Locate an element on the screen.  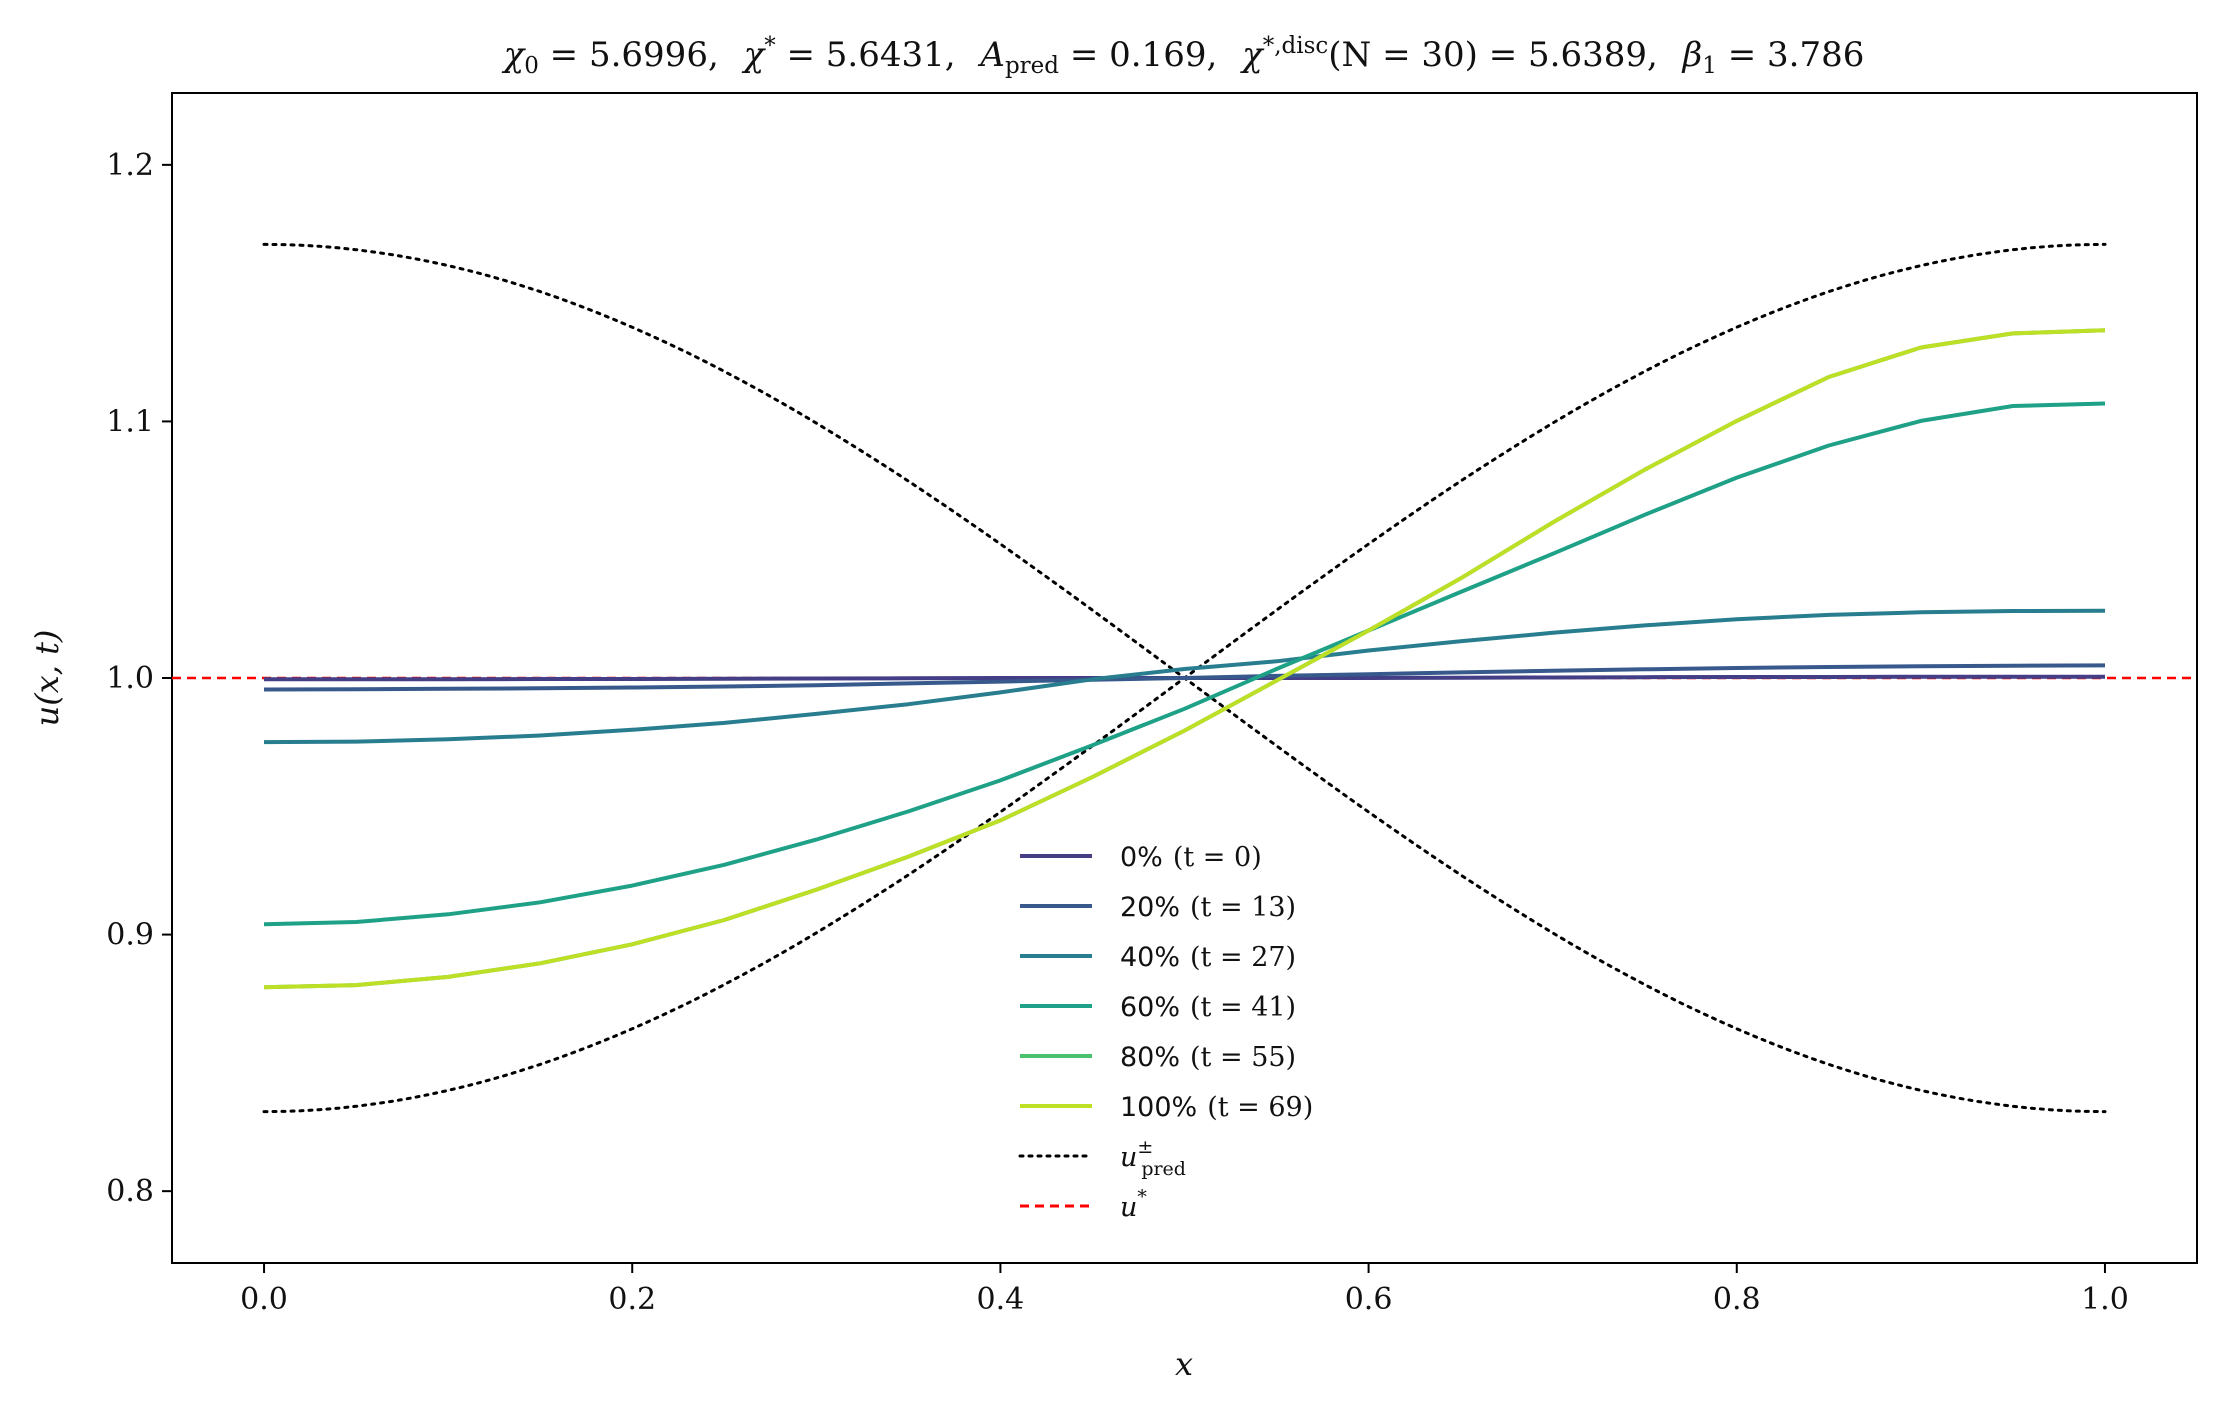
y-tick-label: 1.0 is located at coordinates (130, 678).